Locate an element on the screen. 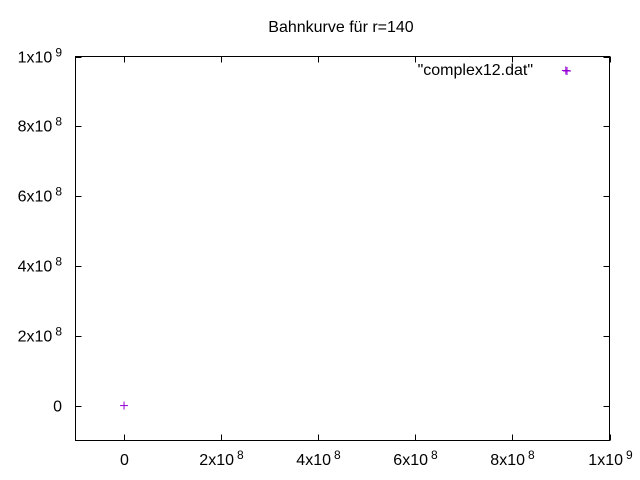 The width and height of the screenshot is (640, 480). y-tick-label: 6x10 8 is located at coordinates (40, 195).